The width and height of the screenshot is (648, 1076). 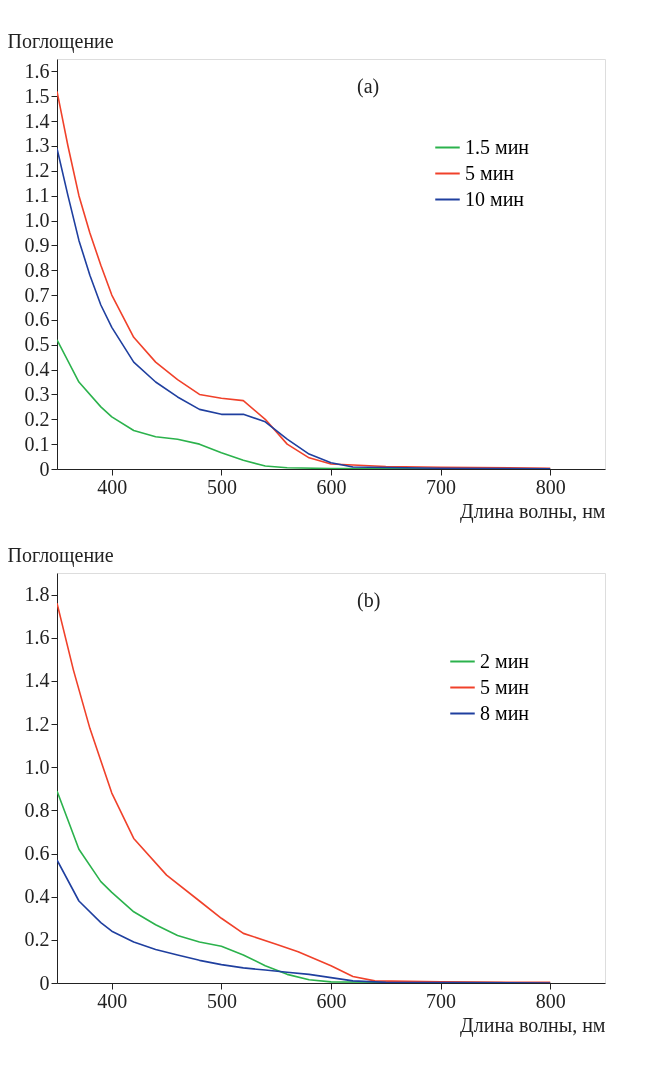 What do you see at coordinates (37, 145) in the screenshot?
I see `y-tick-label: 1.3` at bounding box center [37, 145].